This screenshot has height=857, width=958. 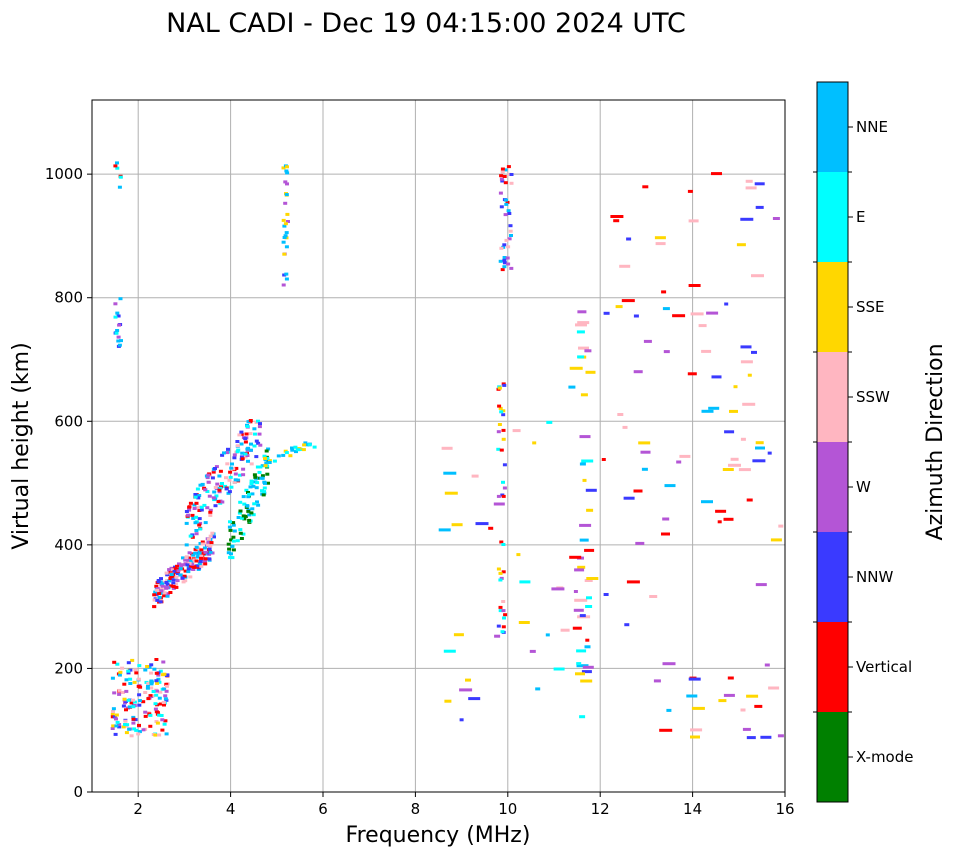 I want to click on x-tick-label: 12, so click(x=600, y=809).